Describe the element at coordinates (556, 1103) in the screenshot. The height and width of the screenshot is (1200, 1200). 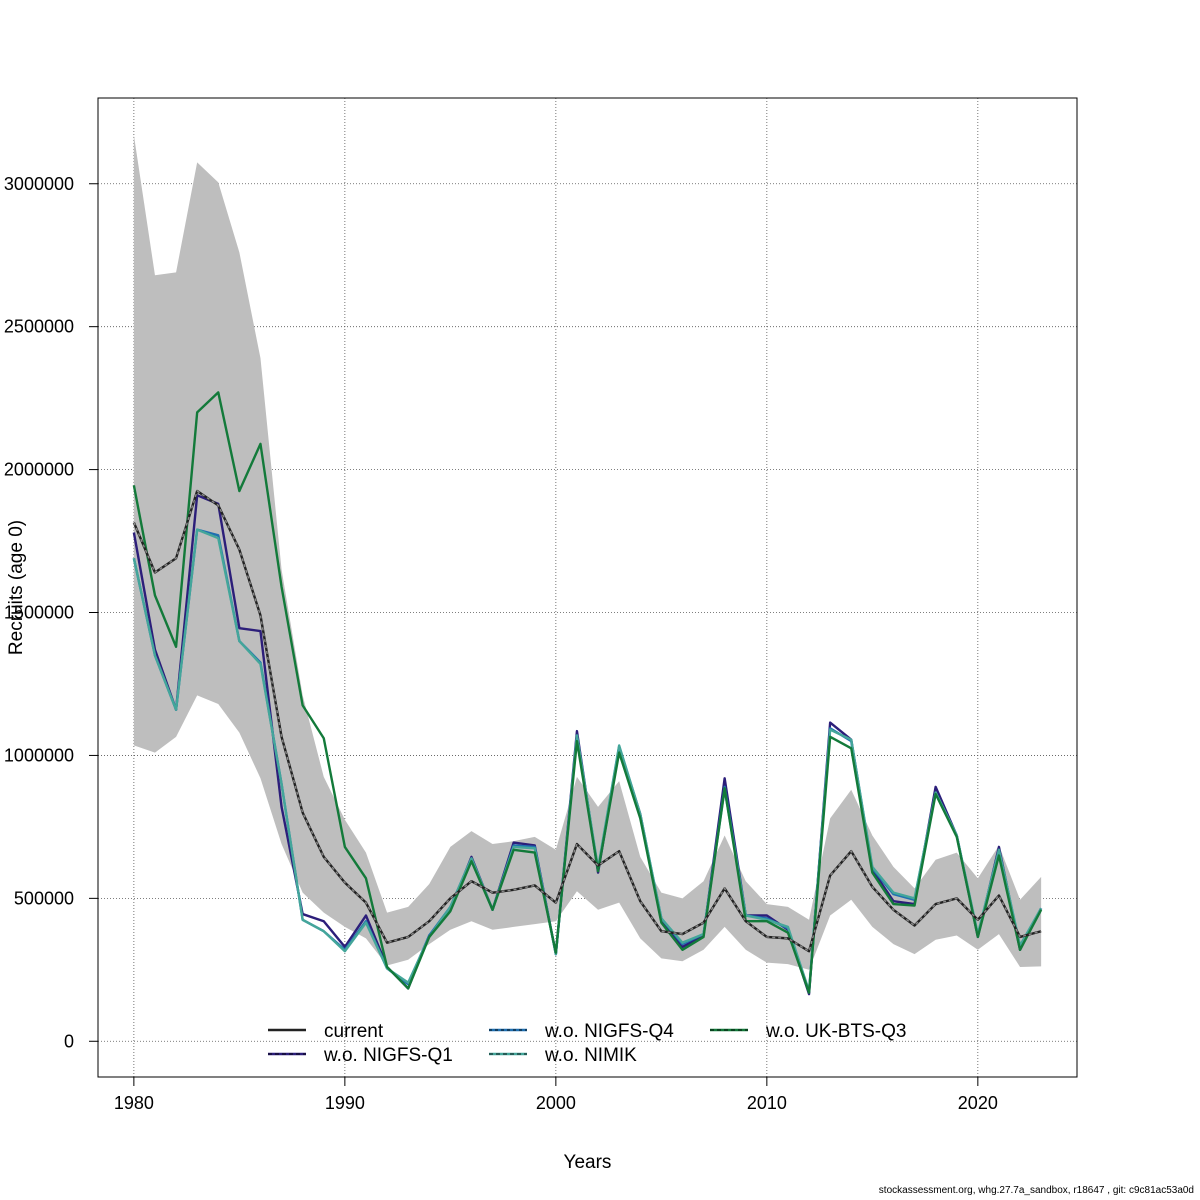
I see `x-tick-label: 2000` at that location.